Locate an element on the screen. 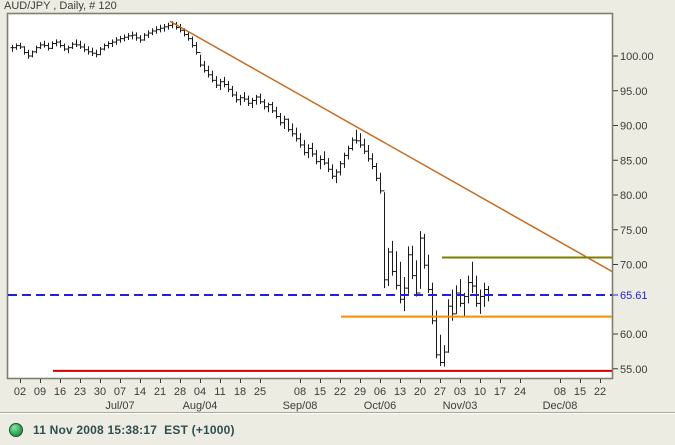  week-label: 24 is located at coordinates (520, 392).